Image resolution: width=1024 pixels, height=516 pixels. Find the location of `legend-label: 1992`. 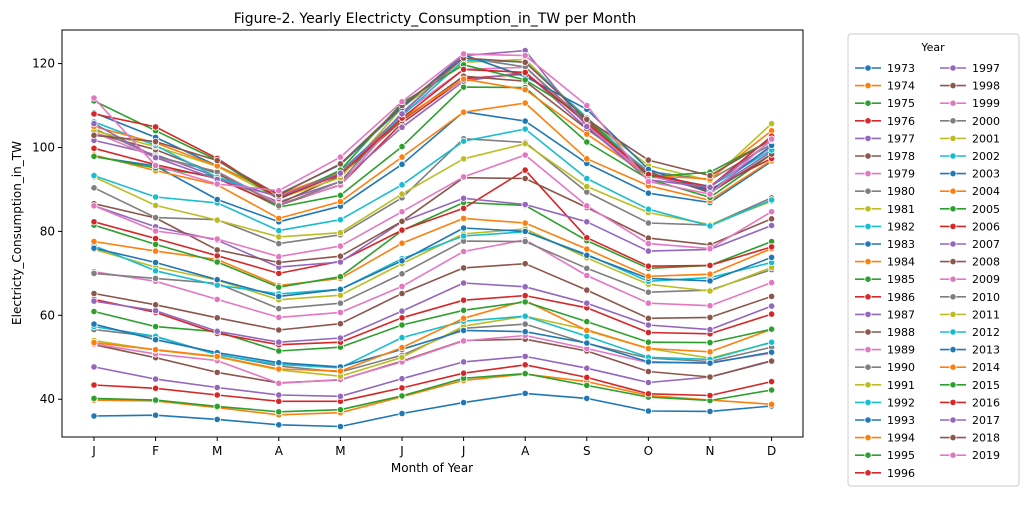

legend-label: 1992 is located at coordinates (901, 402).